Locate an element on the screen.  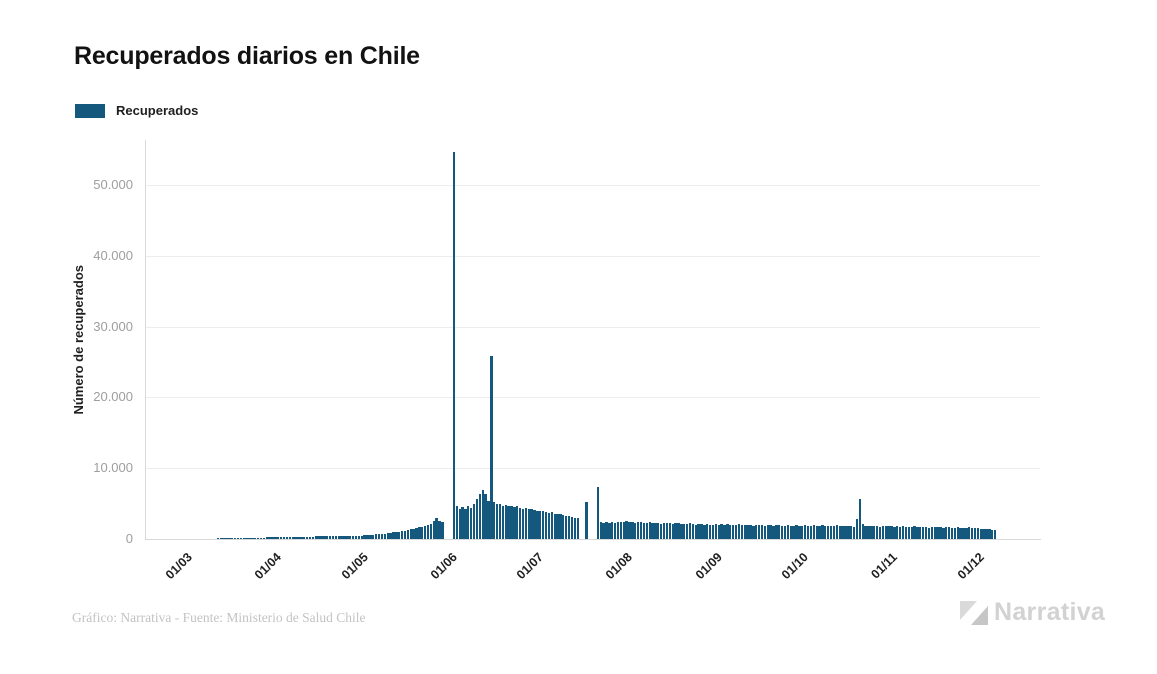
x-tick-label: 01/12 is located at coordinates (970, 566).